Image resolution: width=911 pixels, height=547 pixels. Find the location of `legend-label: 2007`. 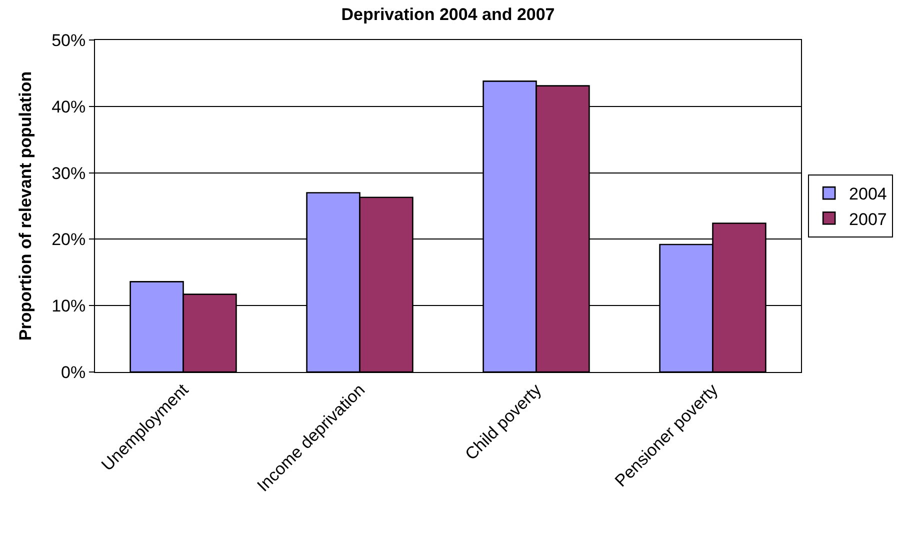

legend-label: 2007 is located at coordinates (868, 219).